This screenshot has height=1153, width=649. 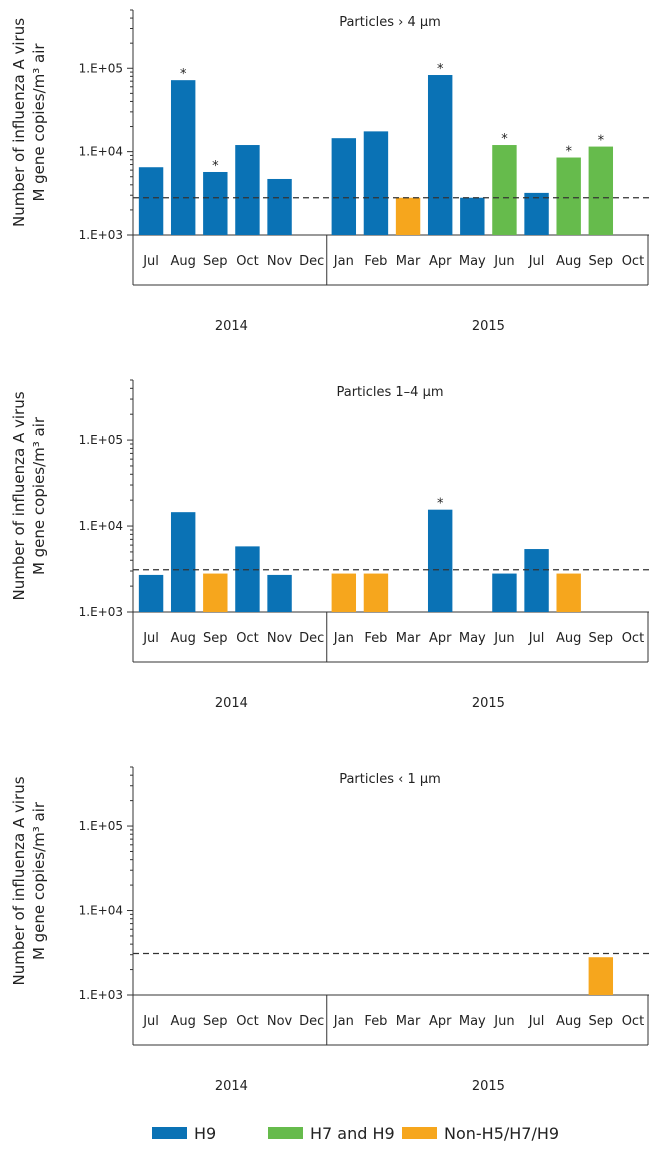 What do you see at coordinates (101, 995) in the screenshot?
I see `y-tick-label: 1.E+03` at bounding box center [101, 995].